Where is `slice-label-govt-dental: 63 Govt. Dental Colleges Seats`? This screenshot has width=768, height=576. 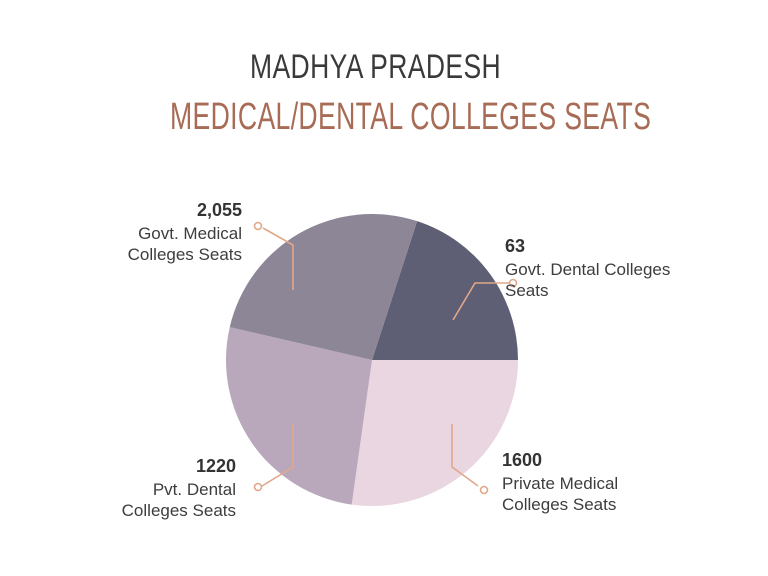 slice-label-govt-dental: 63 Govt. Dental Colleges Seats is located at coordinates (605, 268).